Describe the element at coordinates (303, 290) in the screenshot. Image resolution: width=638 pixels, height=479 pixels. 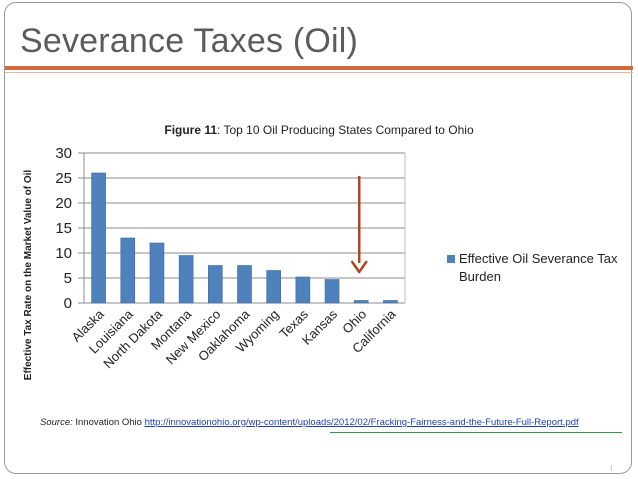
I see `bar-texas` at that location.